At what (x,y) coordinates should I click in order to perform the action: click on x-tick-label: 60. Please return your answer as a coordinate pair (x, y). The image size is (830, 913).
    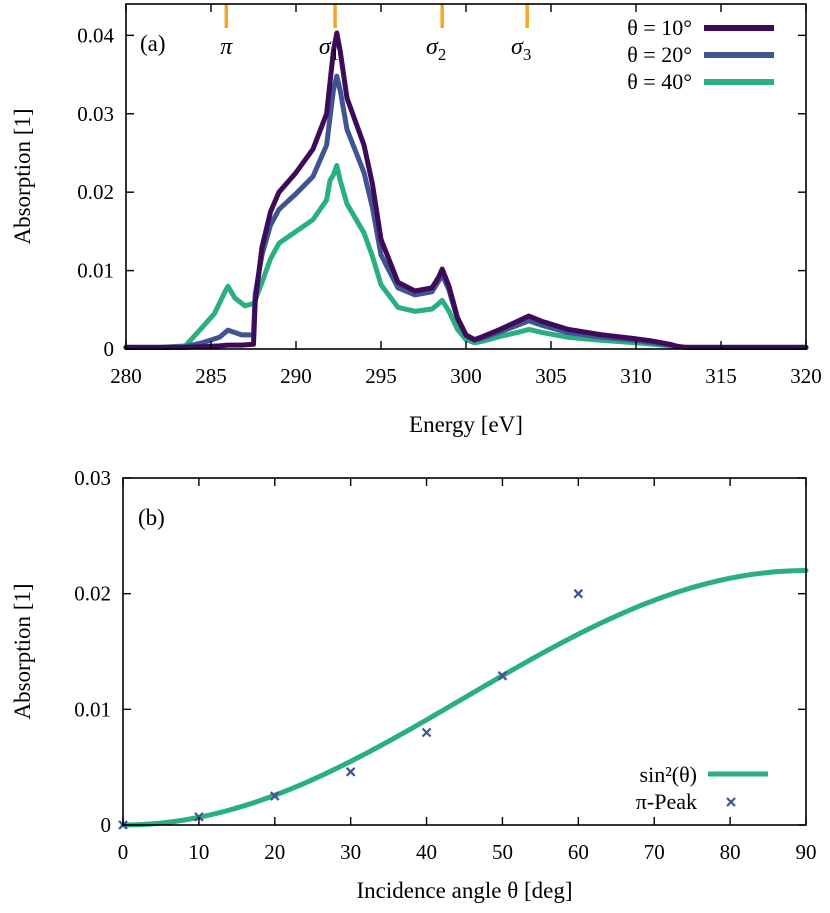
    Looking at the image, I should click on (578, 852).